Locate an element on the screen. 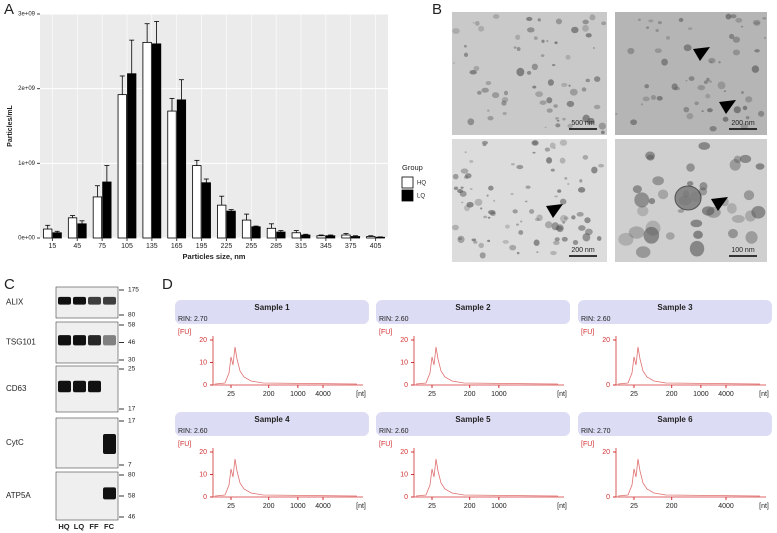 The width and height of the screenshot is (777, 533). sample-title: Sample 3 is located at coordinates (675, 307).